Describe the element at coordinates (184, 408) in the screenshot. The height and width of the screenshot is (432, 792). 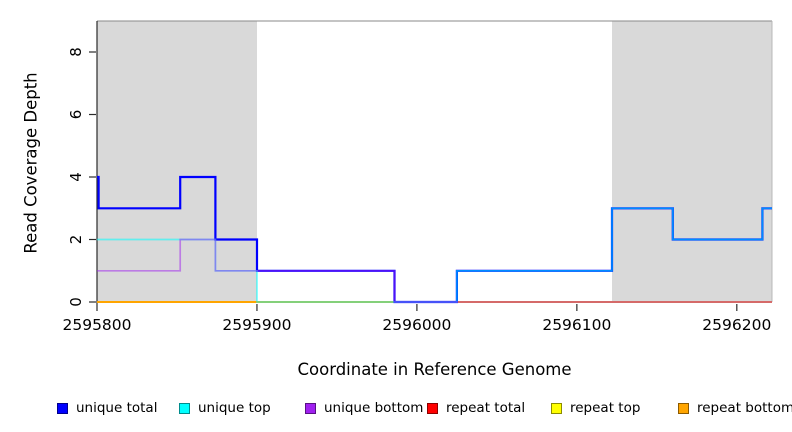
I see `legend-swatch-unique-top` at that location.